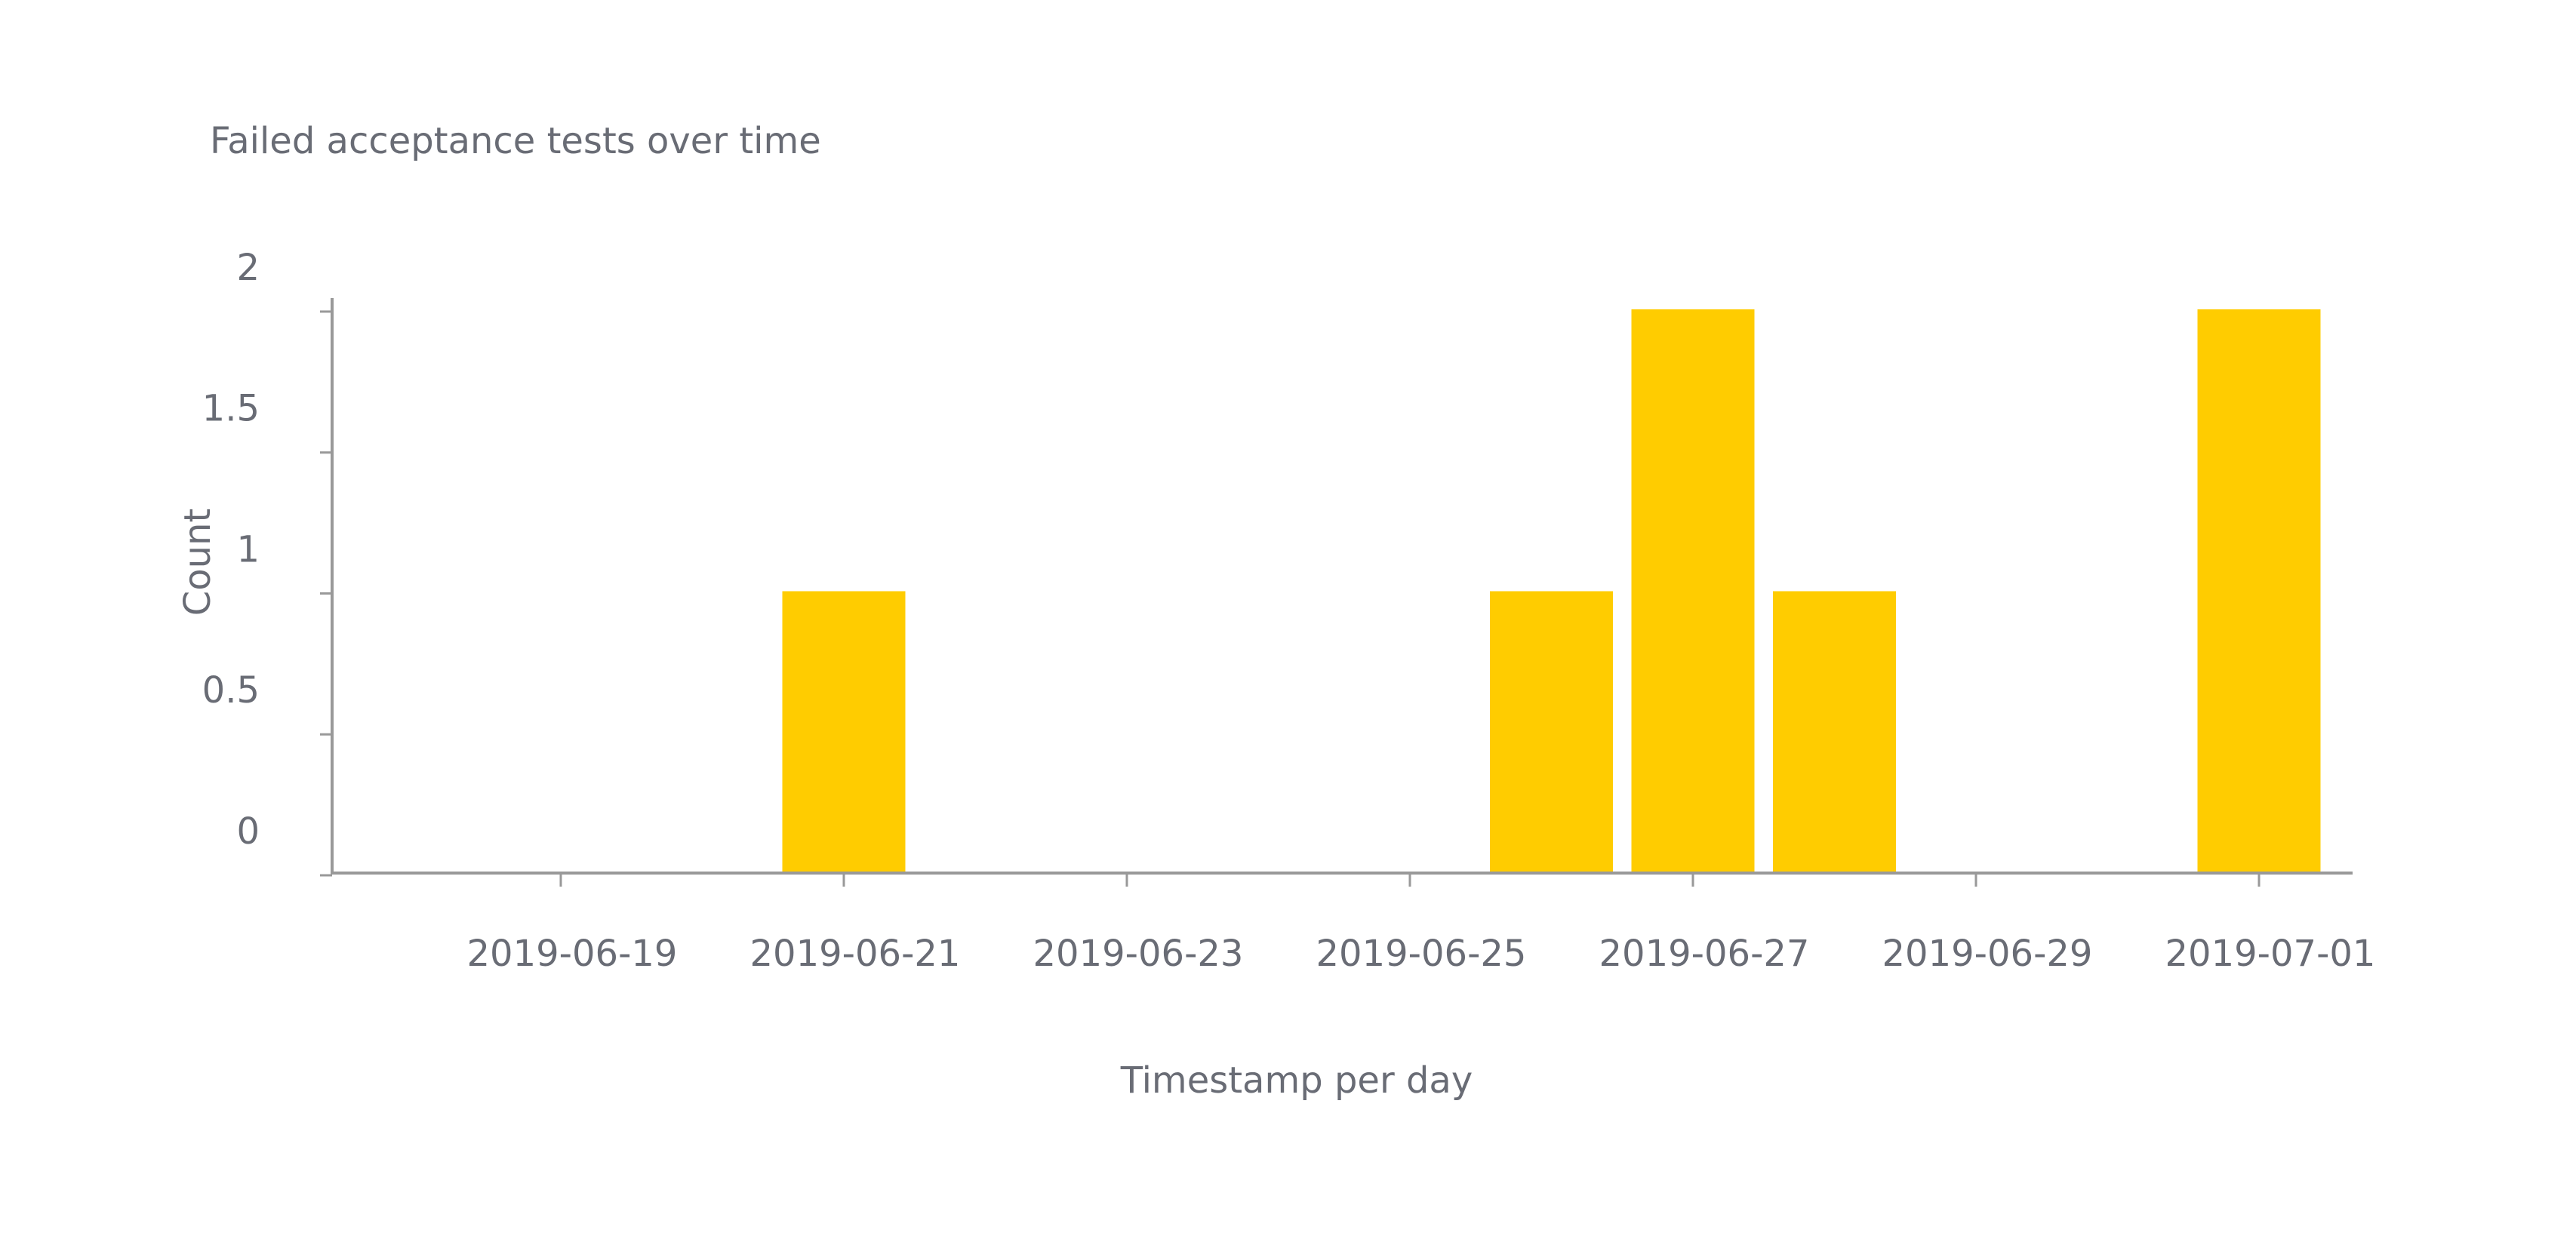  What do you see at coordinates (248, 550) in the screenshot?
I see `y-tick-label-1: 1` at bounding box center [248, 550].